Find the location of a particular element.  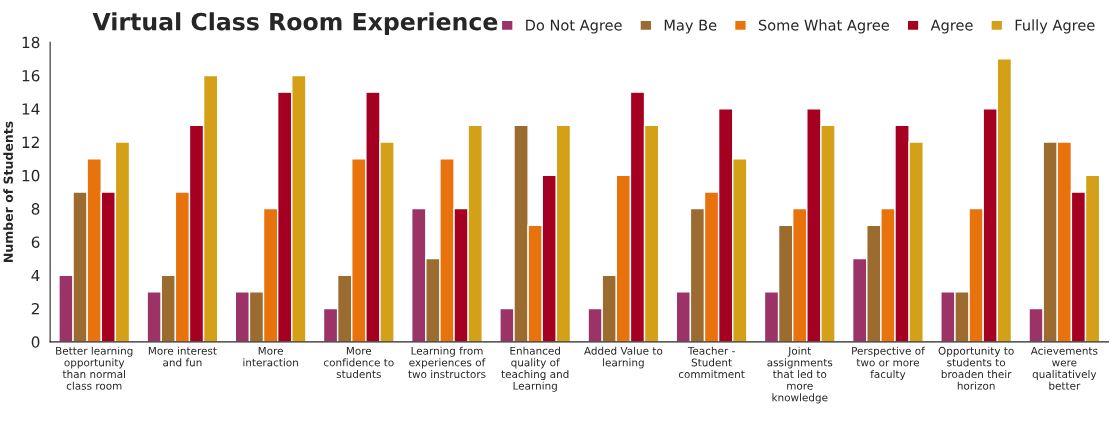

x-tick-label: Learning from experiences of two instructors is located at coordinates (447, 362).